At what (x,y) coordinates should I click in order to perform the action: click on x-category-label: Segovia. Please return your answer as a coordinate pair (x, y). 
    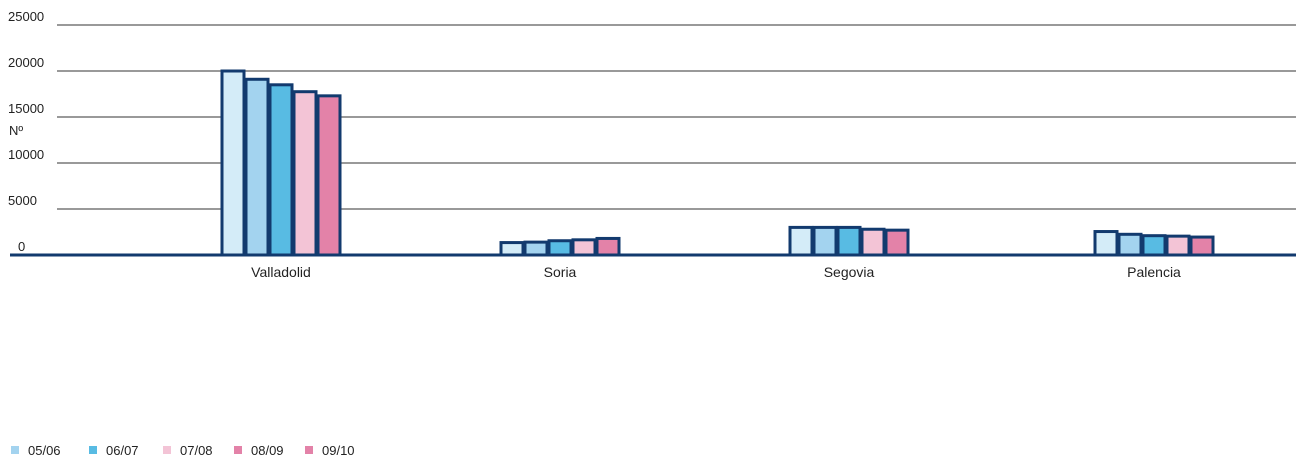
    Looking at the image, I should click on (849, 272).